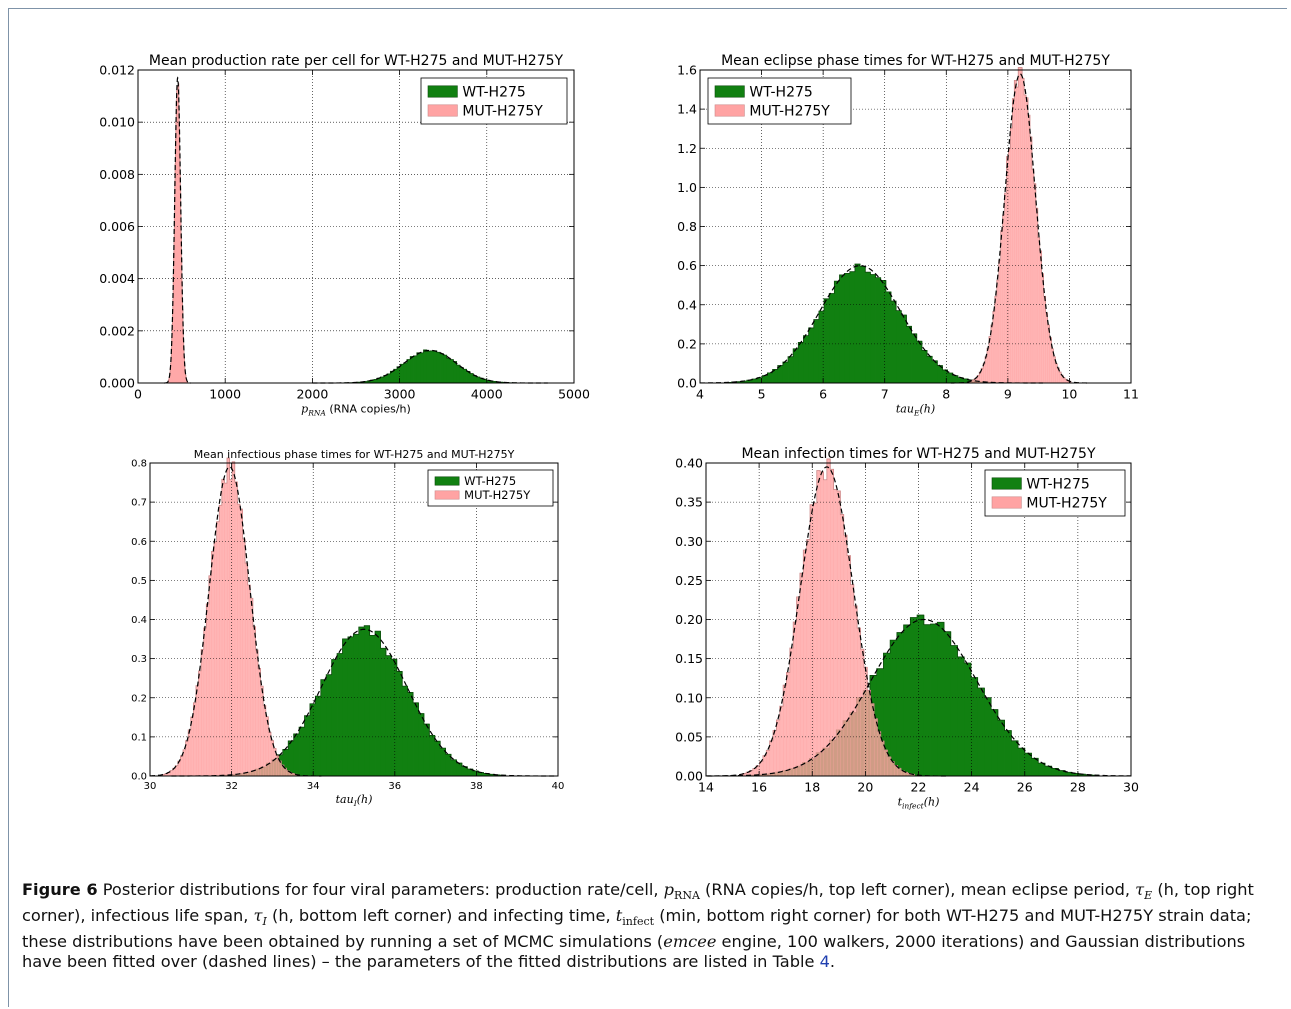 The height and width of the screenshot is (1009, 1291). Describe the element at coordinates (1008, 394) in the screenshot. I see `x-tick-label: 9` at that location.